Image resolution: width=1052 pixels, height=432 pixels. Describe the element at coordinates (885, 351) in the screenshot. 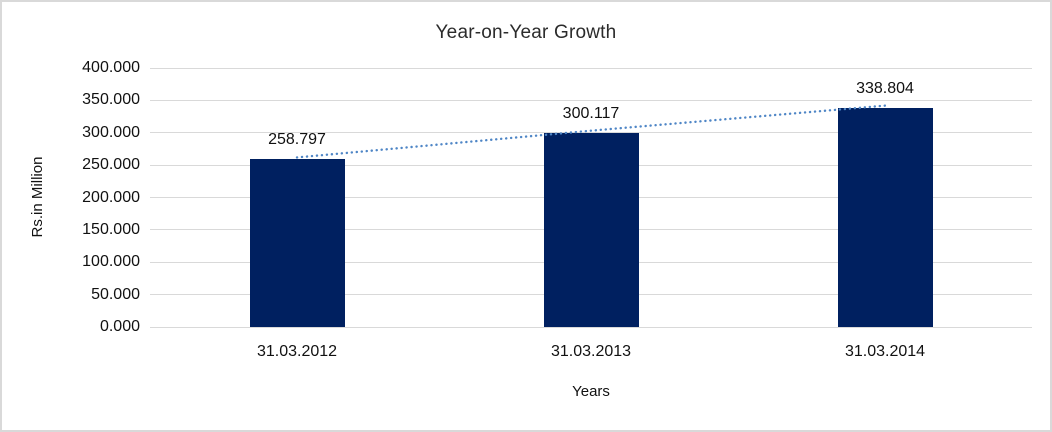

I see `x-tick-label: 31.03.2014` at that location.